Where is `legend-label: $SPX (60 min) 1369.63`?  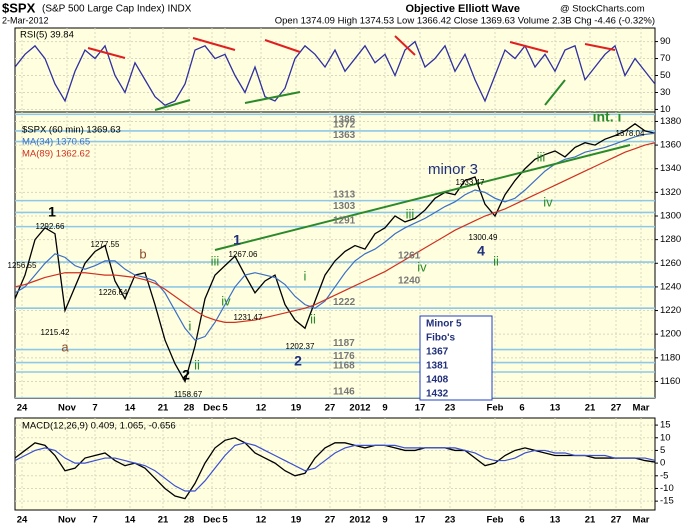 legend-label: $SPX (60 min) 1369.63 is located at coordinates (71, 130).